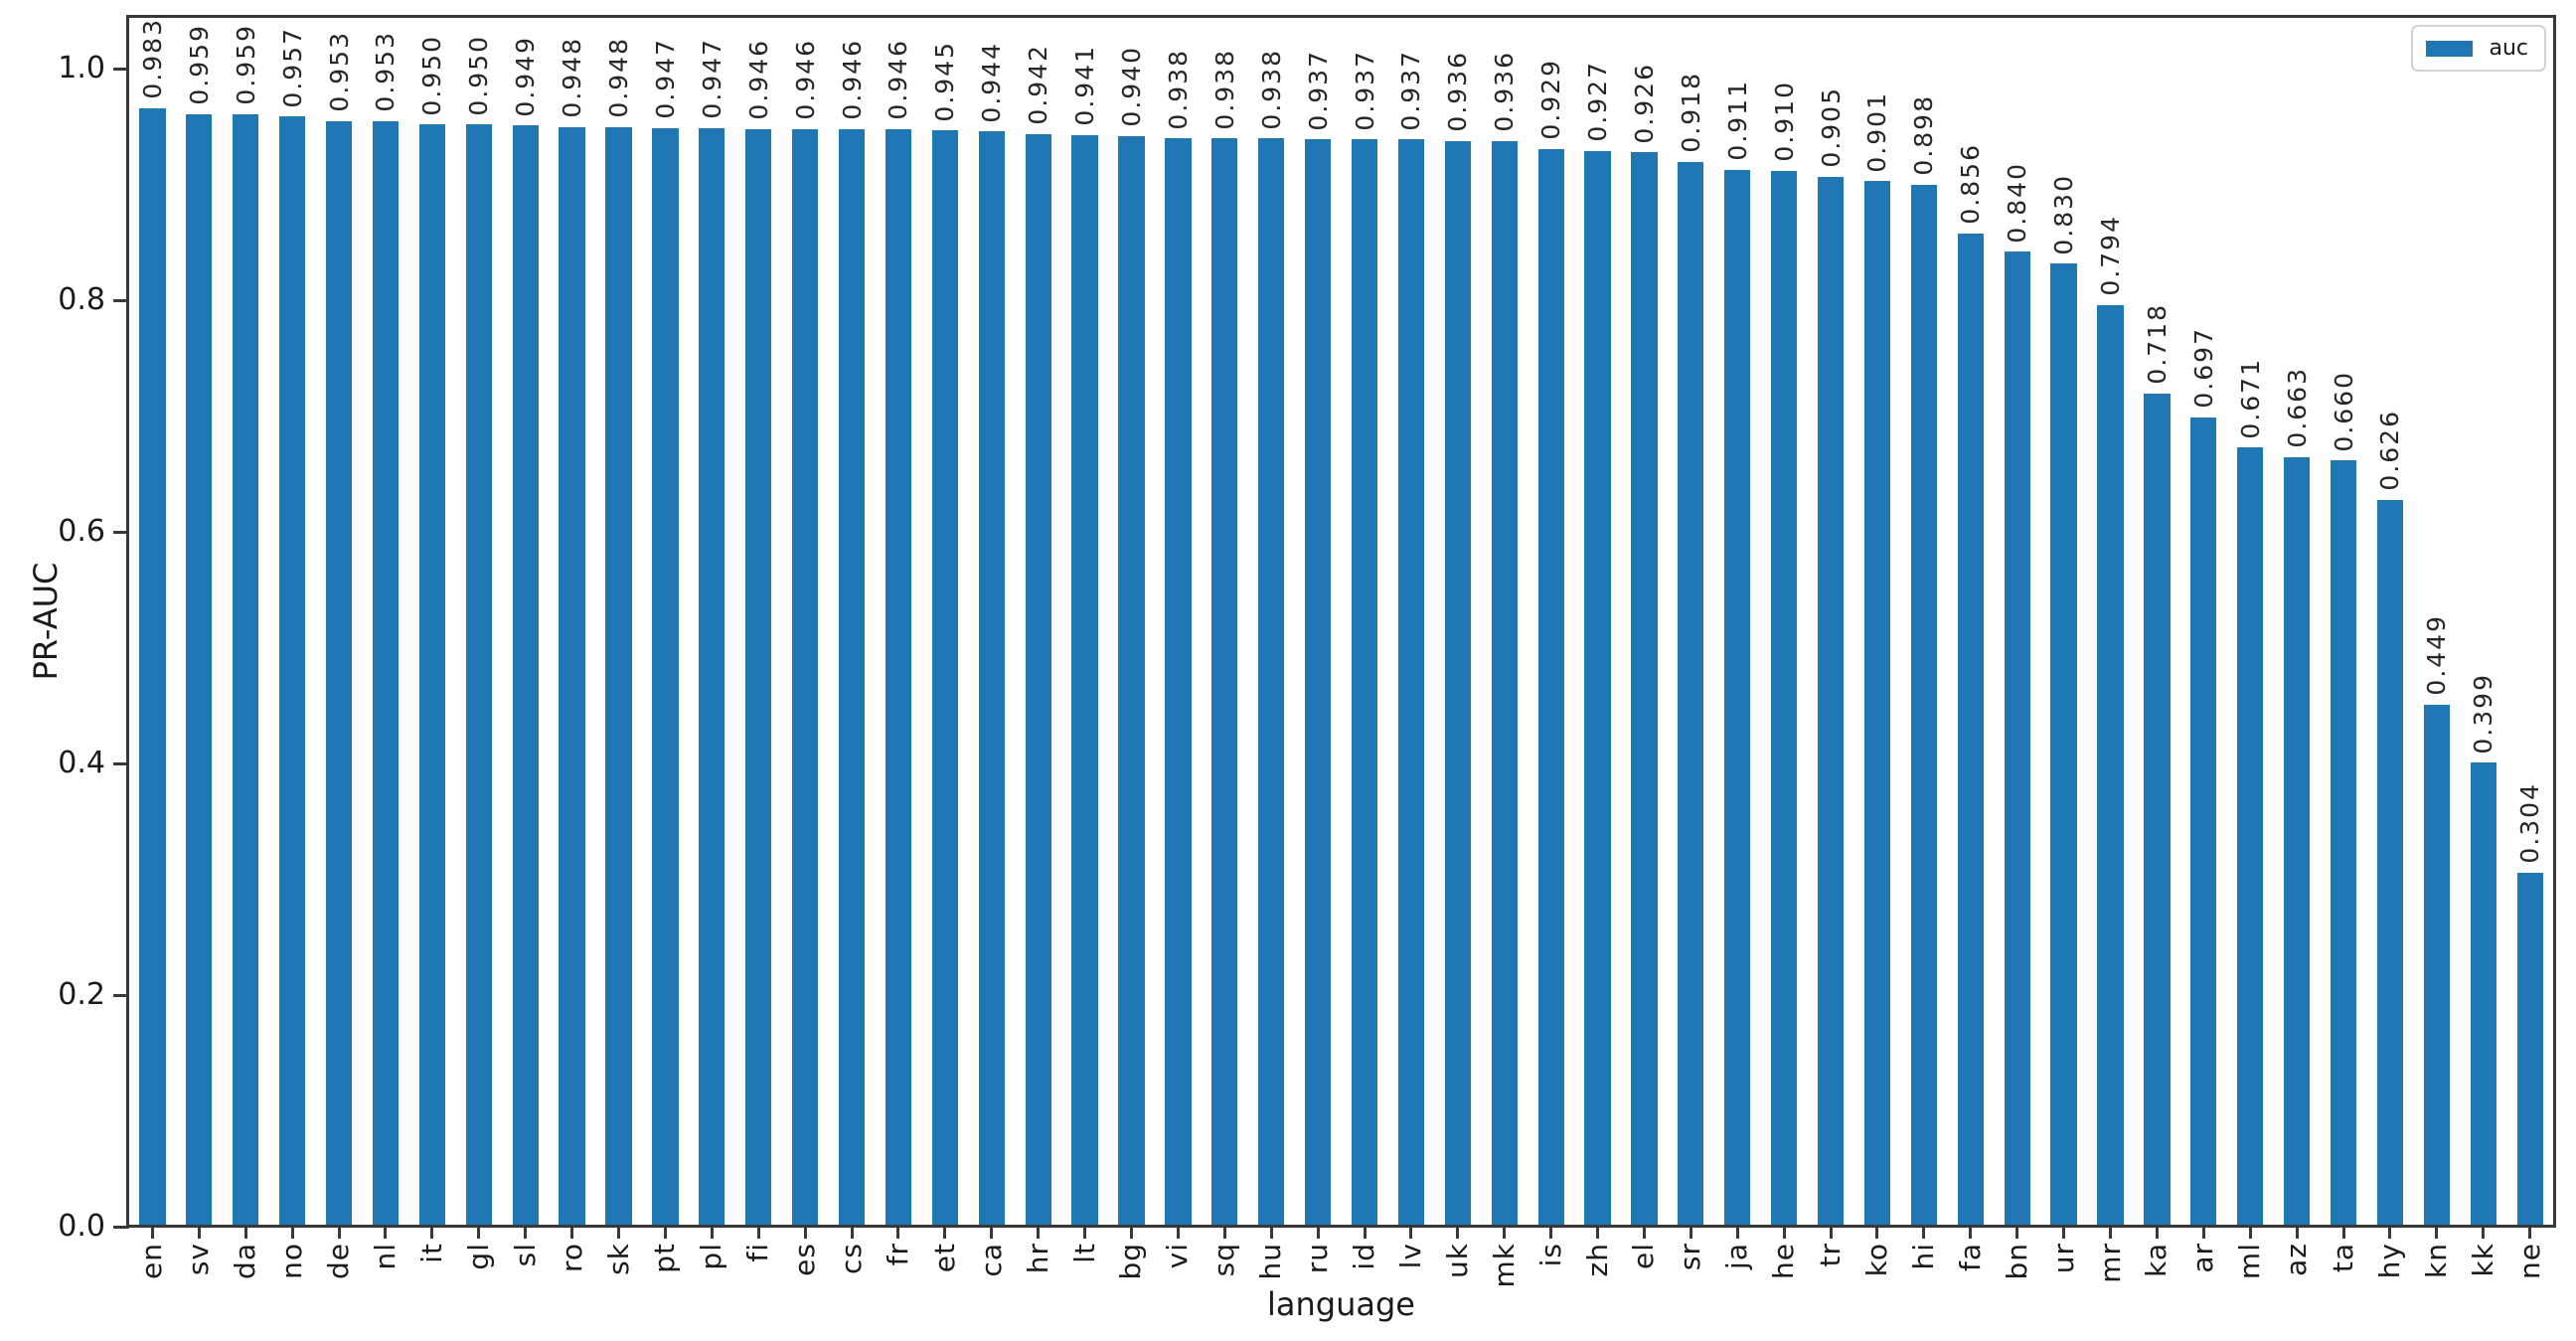 The image size is (2576, 1341). Describe the element at coordinates (665, 676) in the screenshot. I see `bar-pt` at that location.